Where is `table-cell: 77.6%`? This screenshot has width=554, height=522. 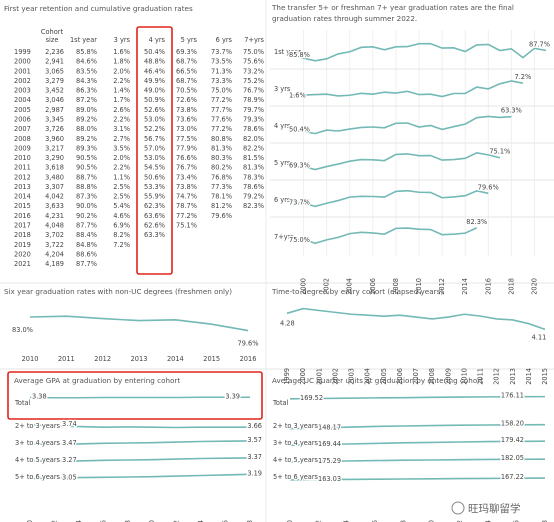 table-cell: 77.6% is located at coordinates (221, 119).